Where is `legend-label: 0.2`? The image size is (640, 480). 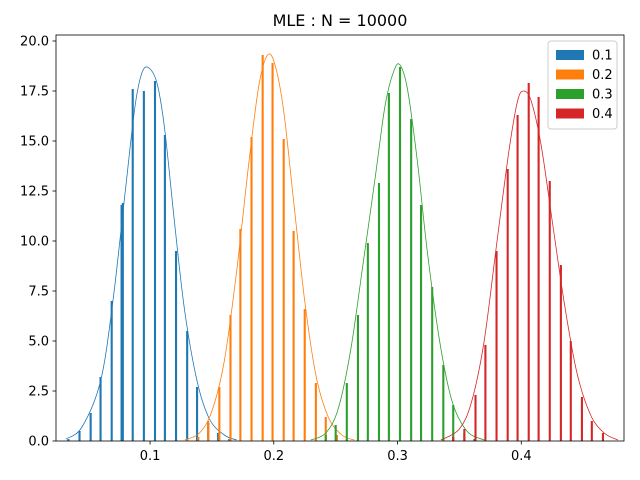
legend-label: 0.2 is located at coordinates (602, 75).